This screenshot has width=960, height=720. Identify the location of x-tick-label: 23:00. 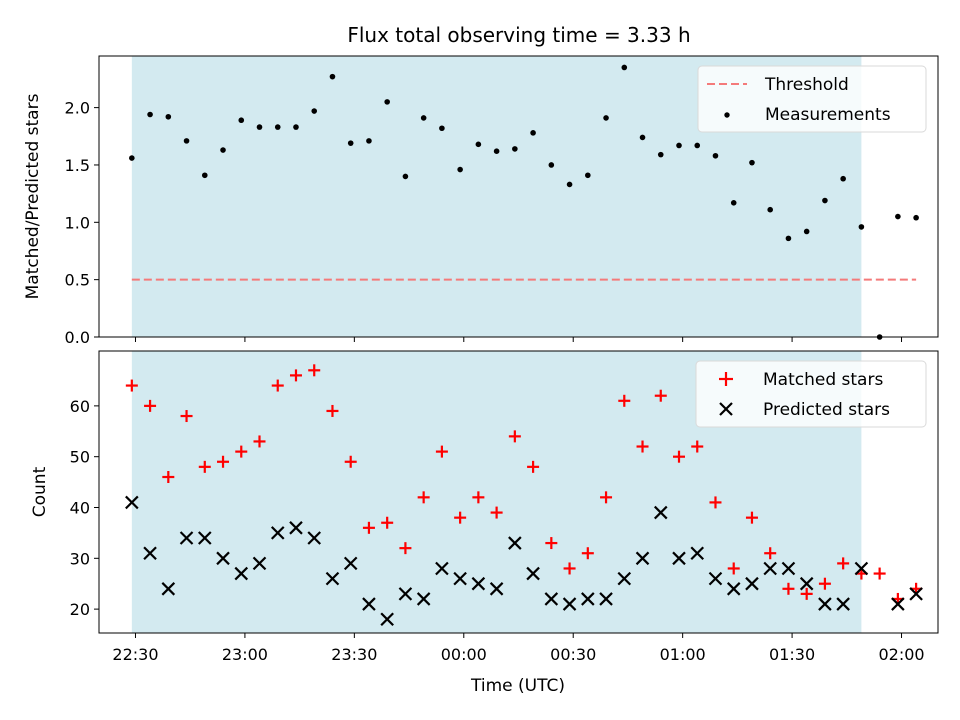
(245, 654).